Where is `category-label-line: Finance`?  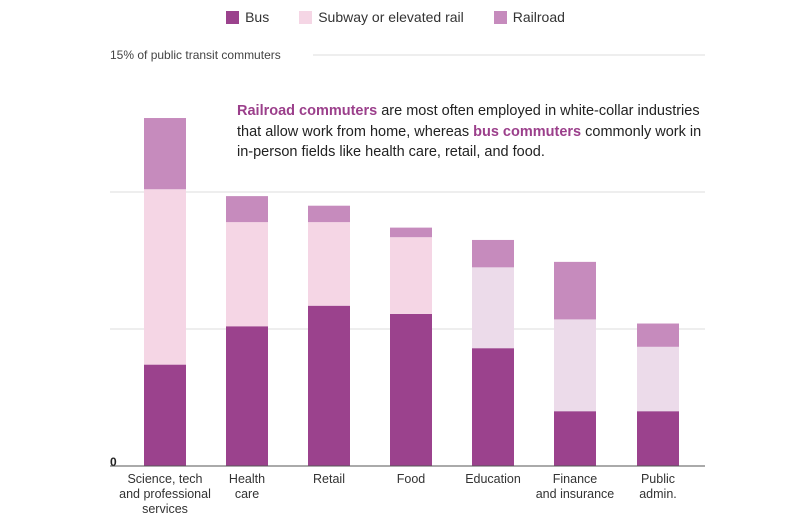
category-label-line: Finance is located at coordinates (575, 479).